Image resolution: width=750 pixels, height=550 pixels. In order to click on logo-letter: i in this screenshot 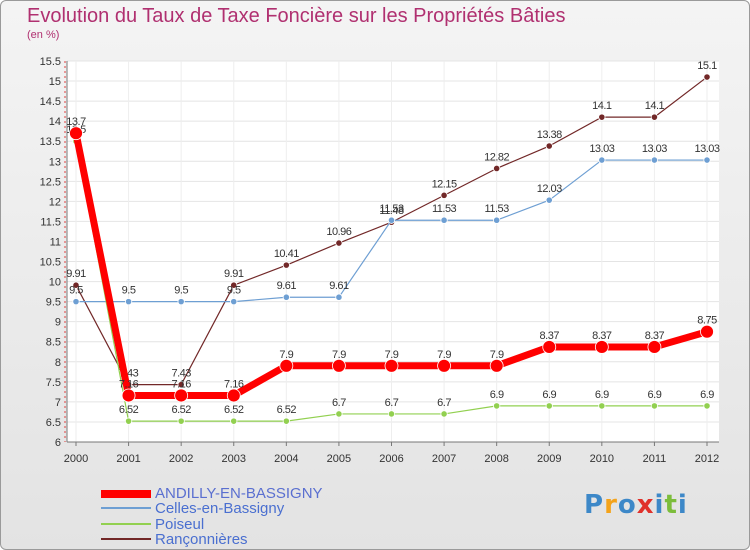, I will do `click(682, 505)`.